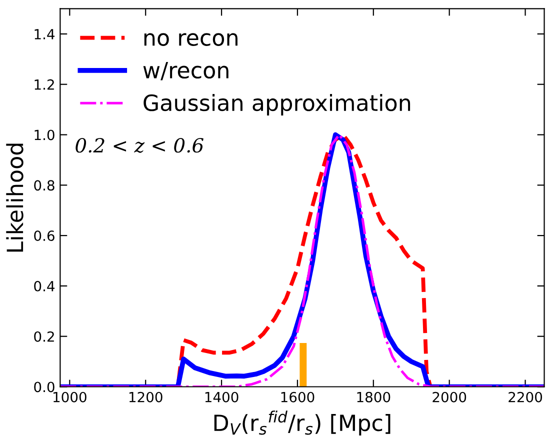 The image size is (547, 437). What do you see at coordinates (44, 84) in the screenshot?
I see `y-tick-label: 1.2` at bounding box center [44, 84].